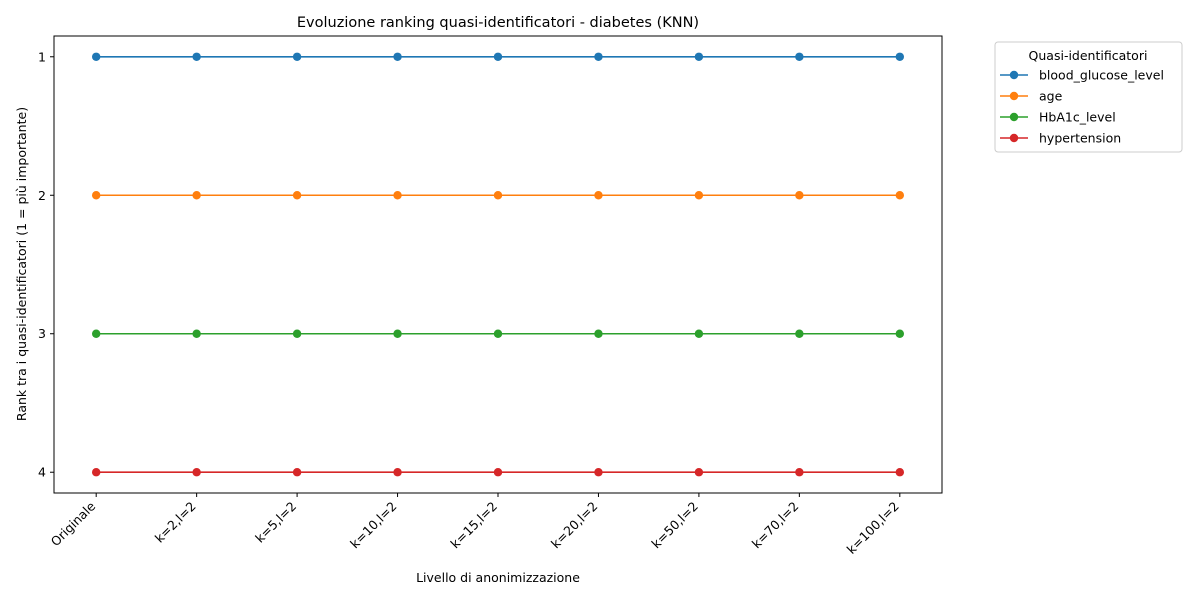  I want to click on x-tick-label: k=5,l=2, so click(275, 522).